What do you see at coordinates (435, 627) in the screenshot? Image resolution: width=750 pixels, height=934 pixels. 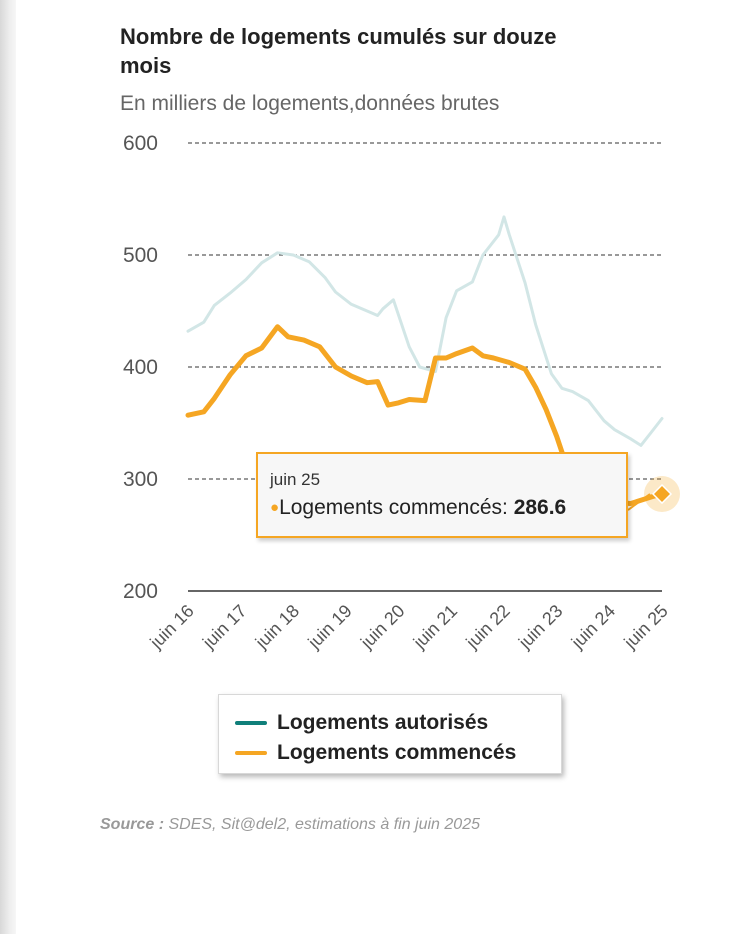 I see `x-tick-label-5: juin 21` at bounding box center [435, 627].